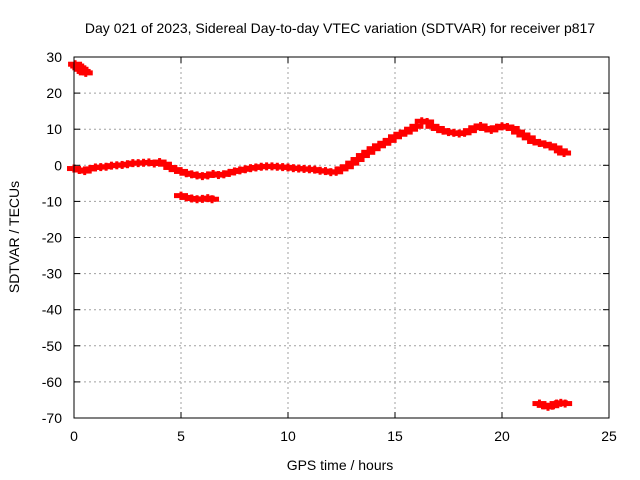 This screenshot has width=640, height=480. What do you see at coordinates (502, 436) in the screenshot?
I see `x-tick-label: 20` at bounding box center [502, 436].